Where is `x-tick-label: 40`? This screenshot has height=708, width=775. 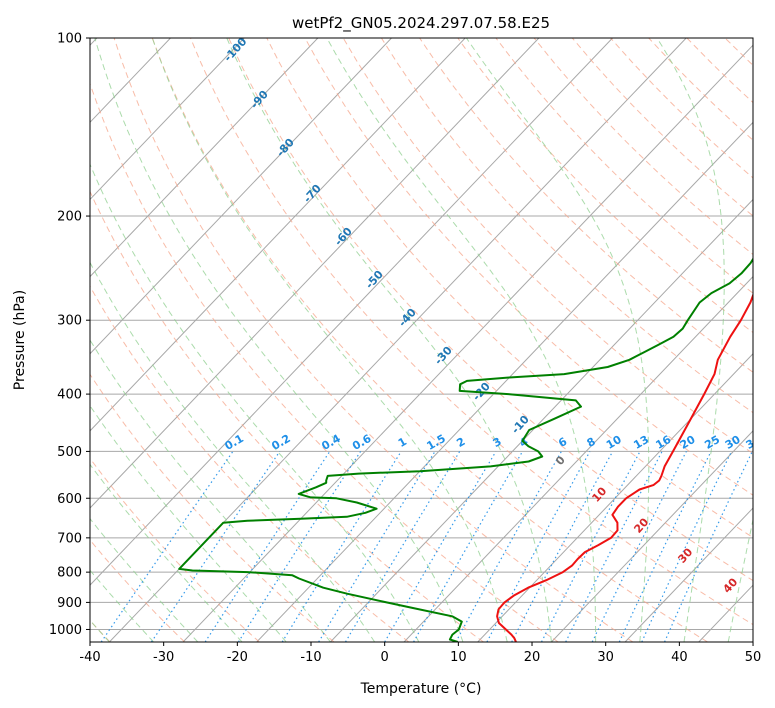 x-tick-label: 40 is located at coordinates (679, 657).